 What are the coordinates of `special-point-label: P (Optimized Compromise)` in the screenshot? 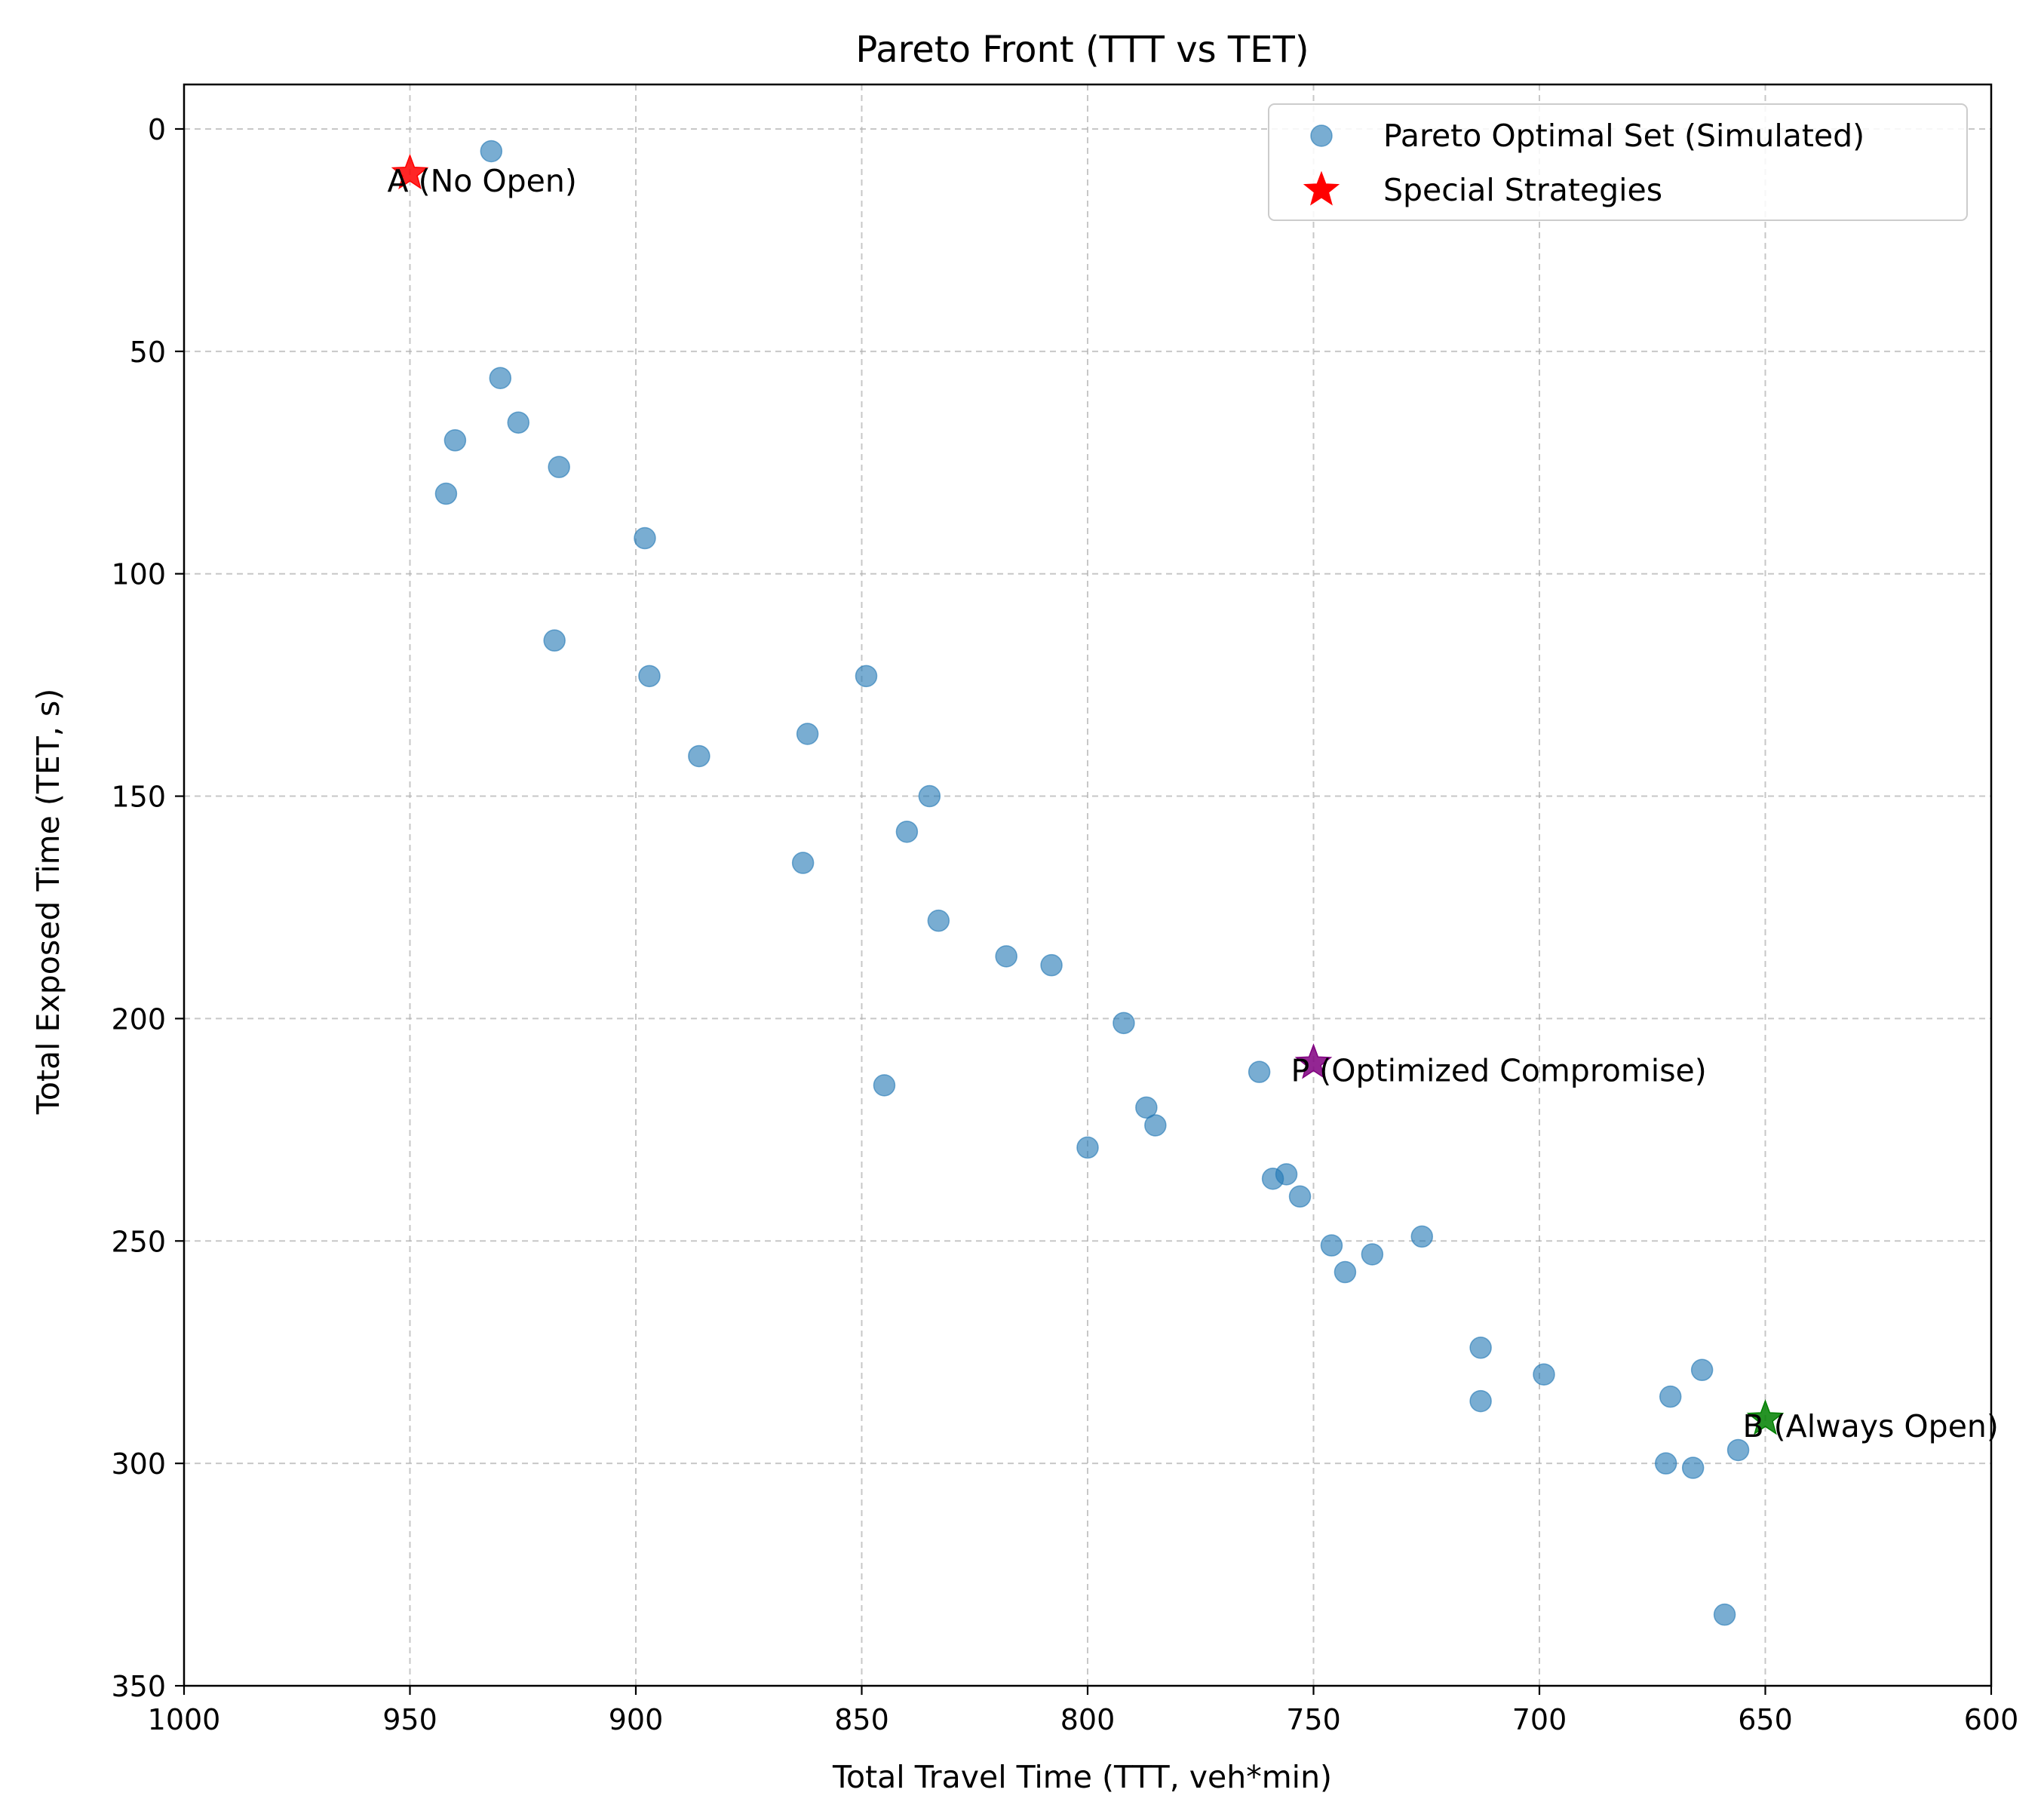 It's located at (1499, 1070).